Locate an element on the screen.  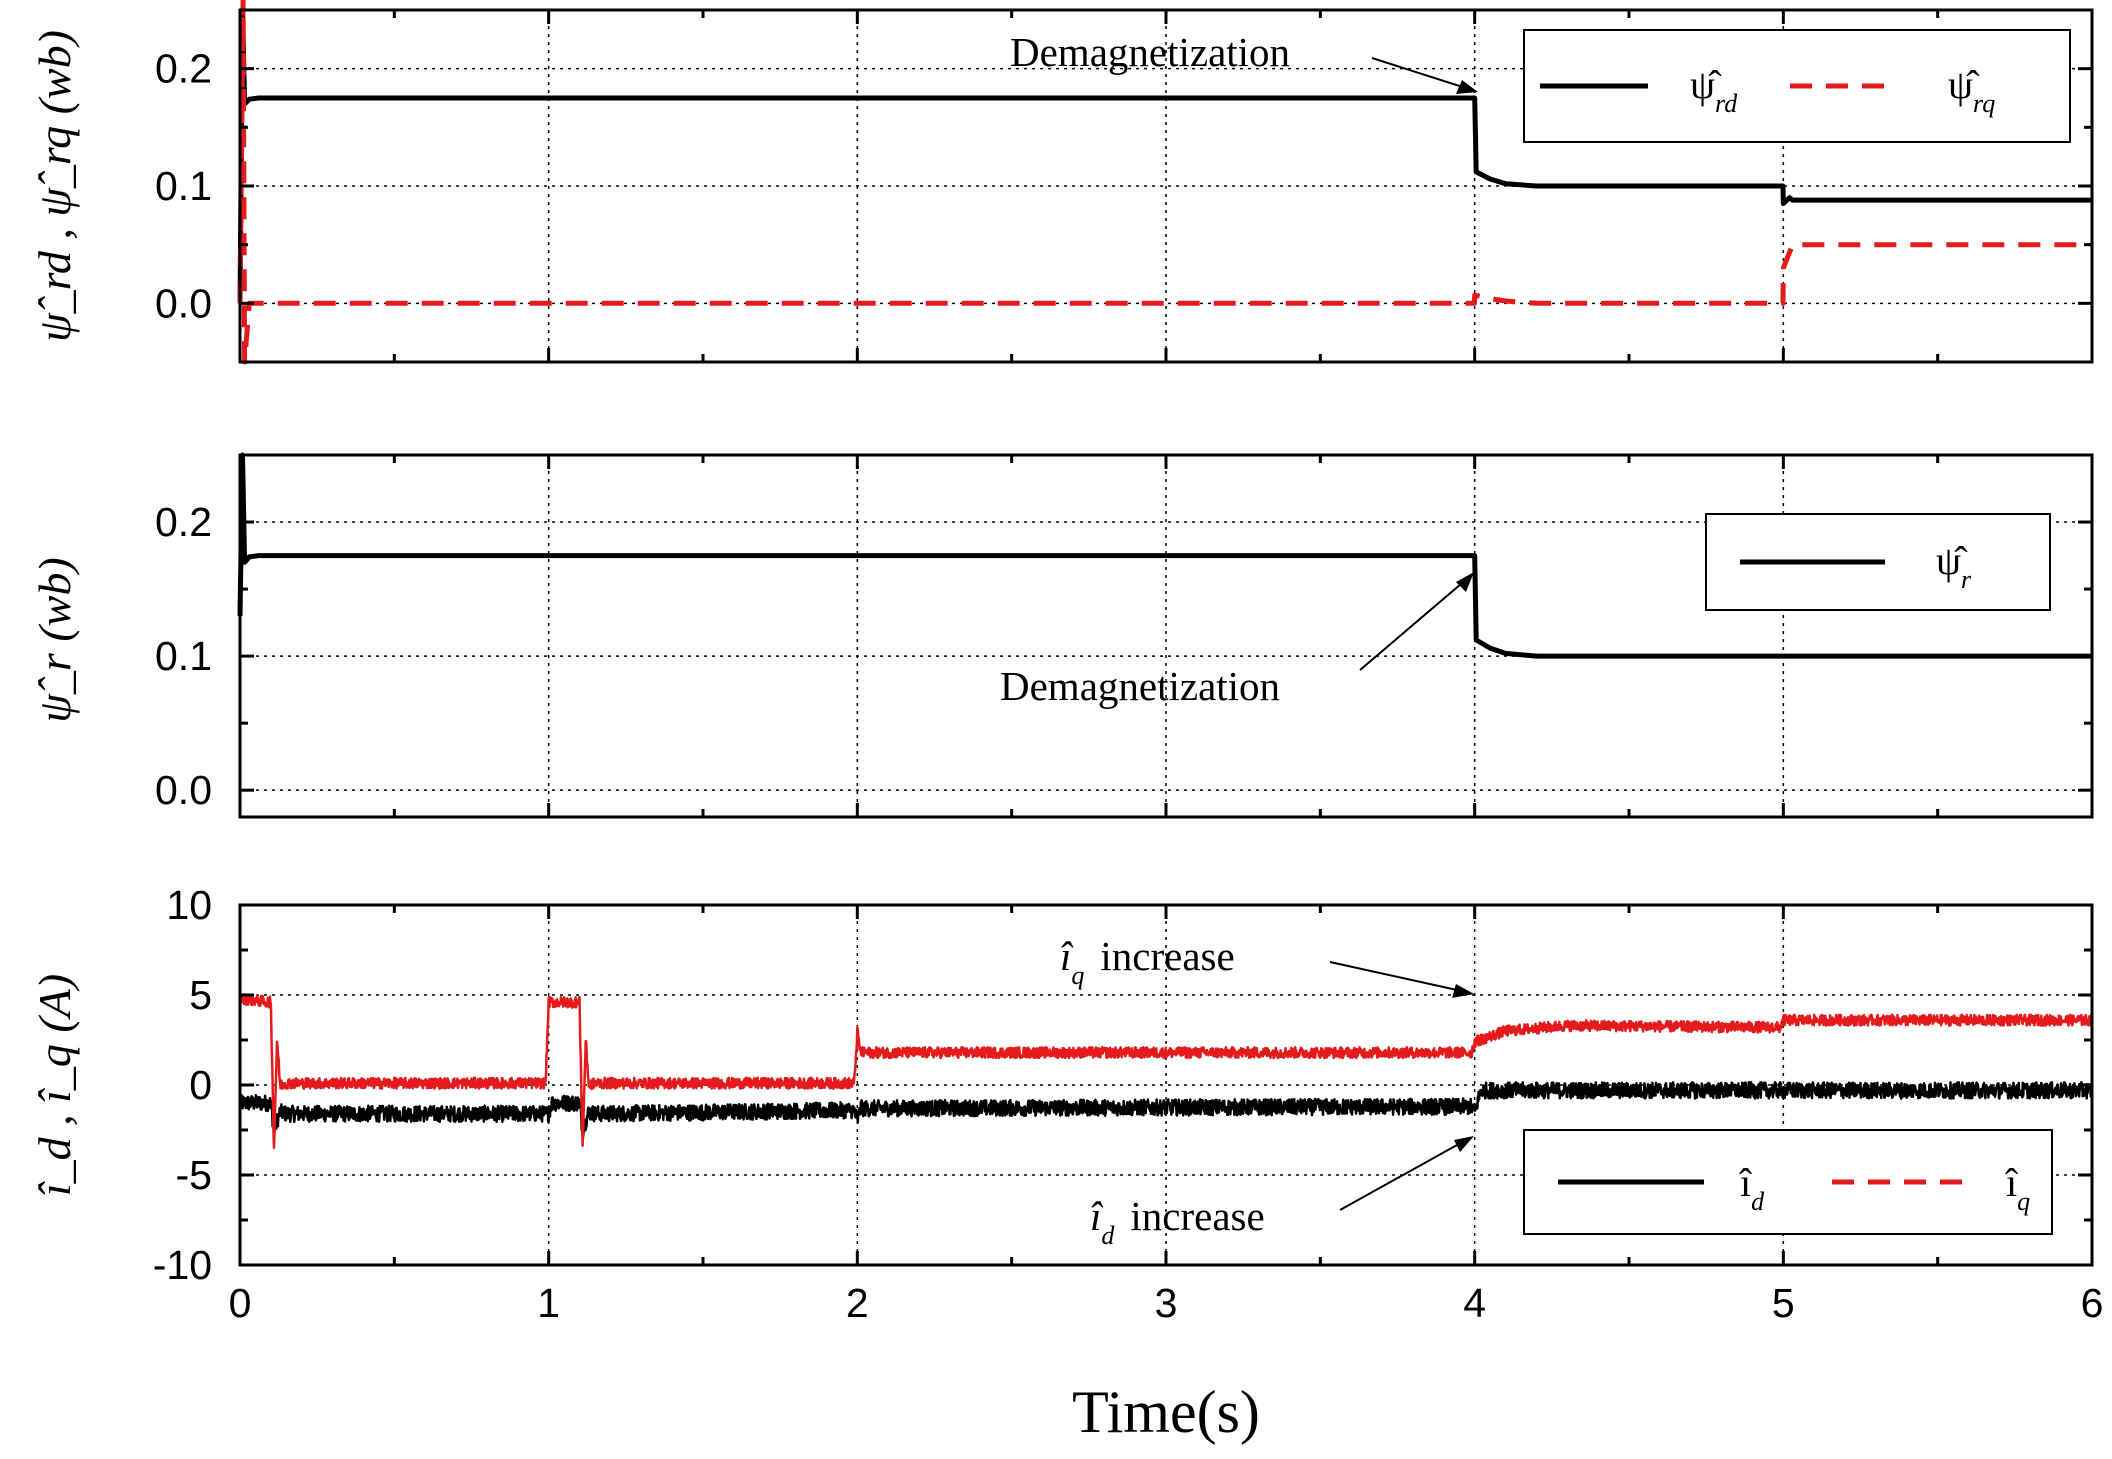
x-tick-label: 3 is located at coordinates (1166, 1303).